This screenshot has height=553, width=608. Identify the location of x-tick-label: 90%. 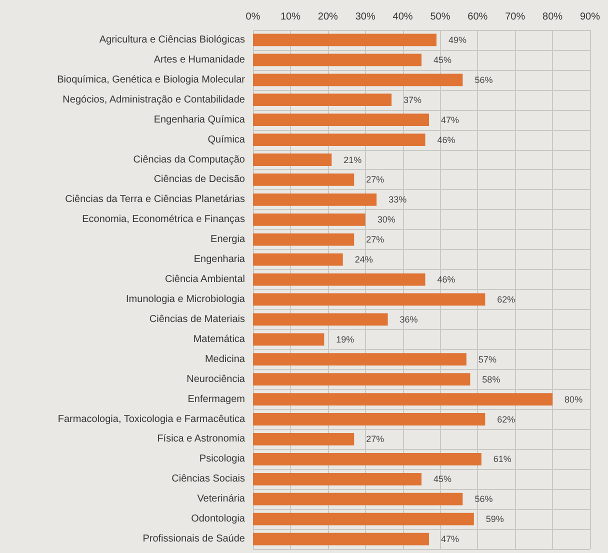
(590, 17).